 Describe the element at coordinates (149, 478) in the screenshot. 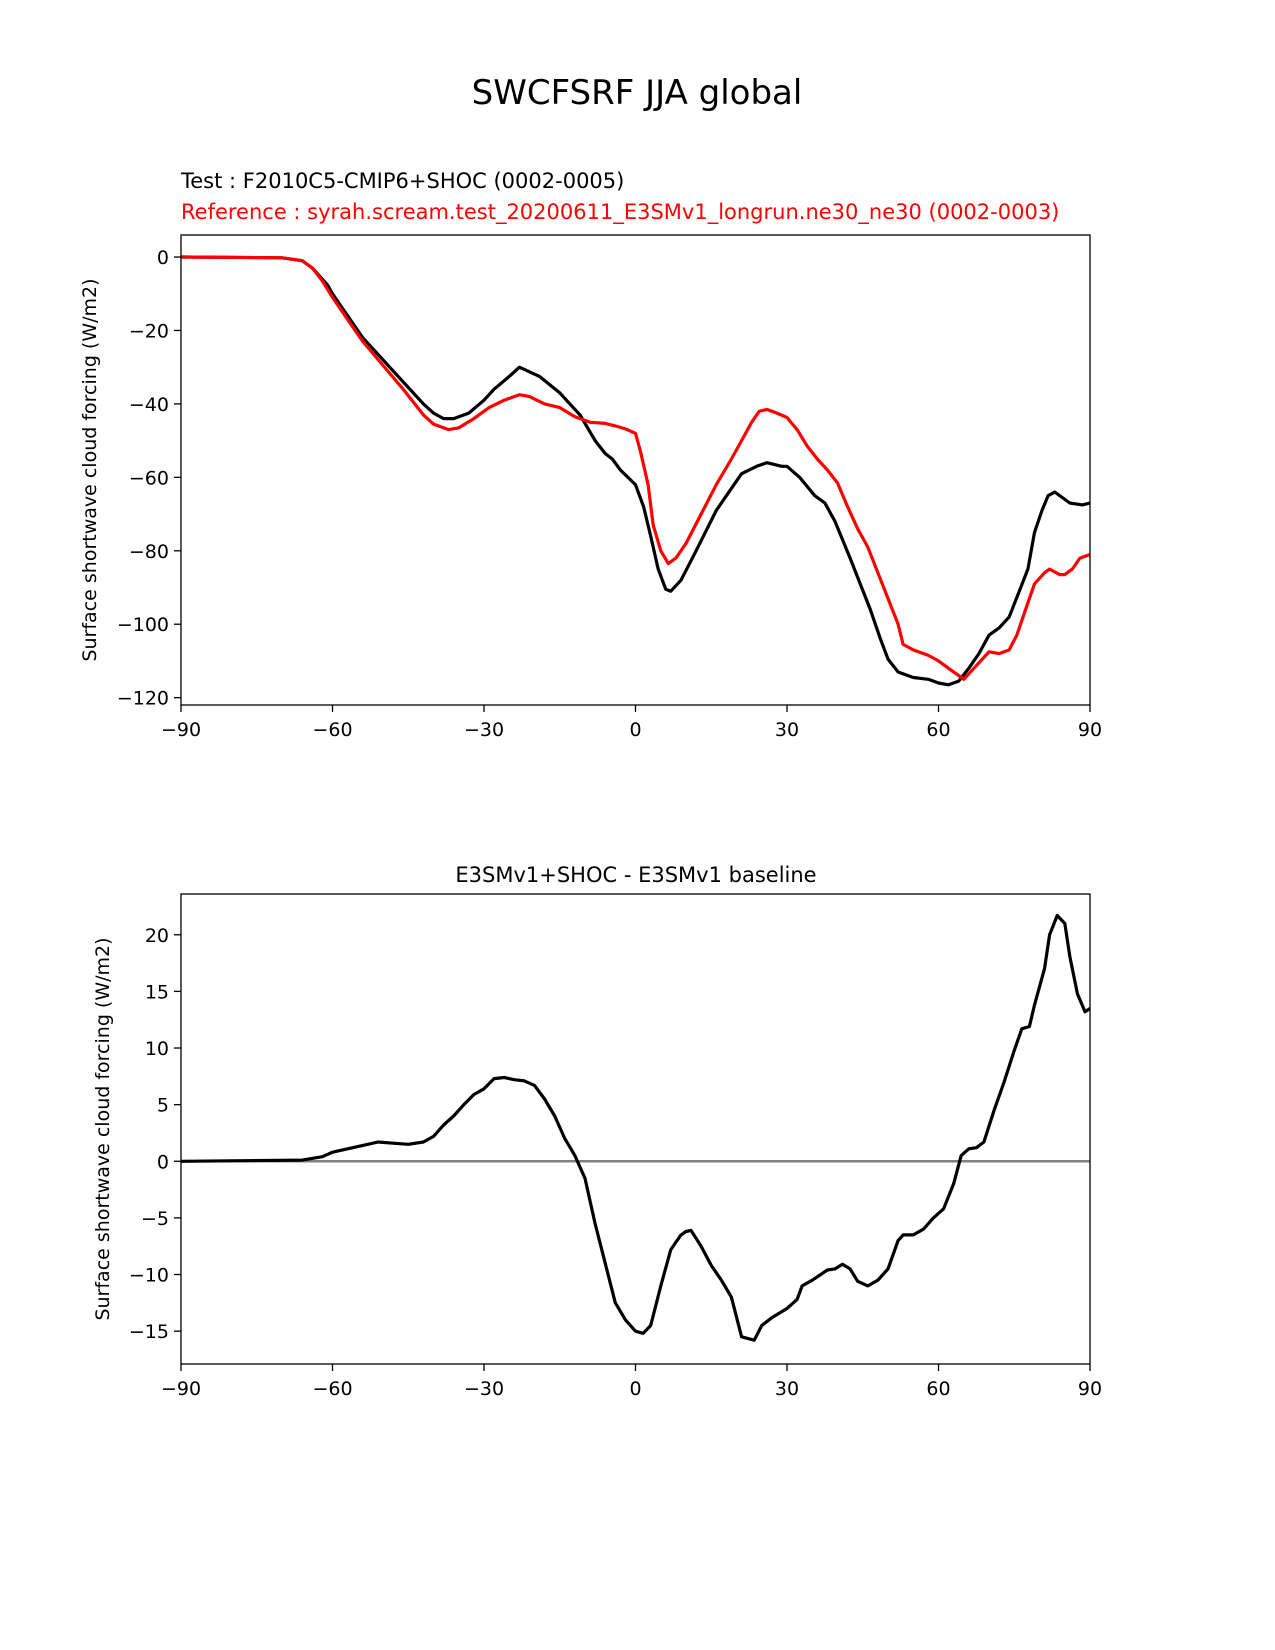

I see `y-tick-label: −60` at that location.